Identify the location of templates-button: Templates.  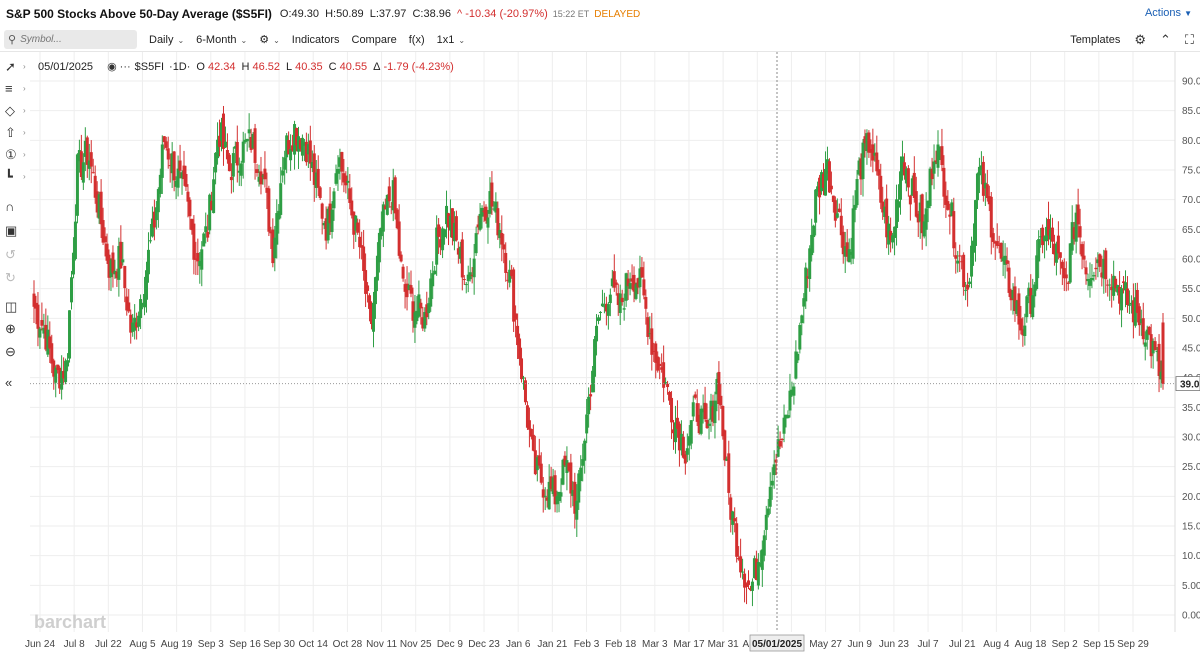
(1095, 40).